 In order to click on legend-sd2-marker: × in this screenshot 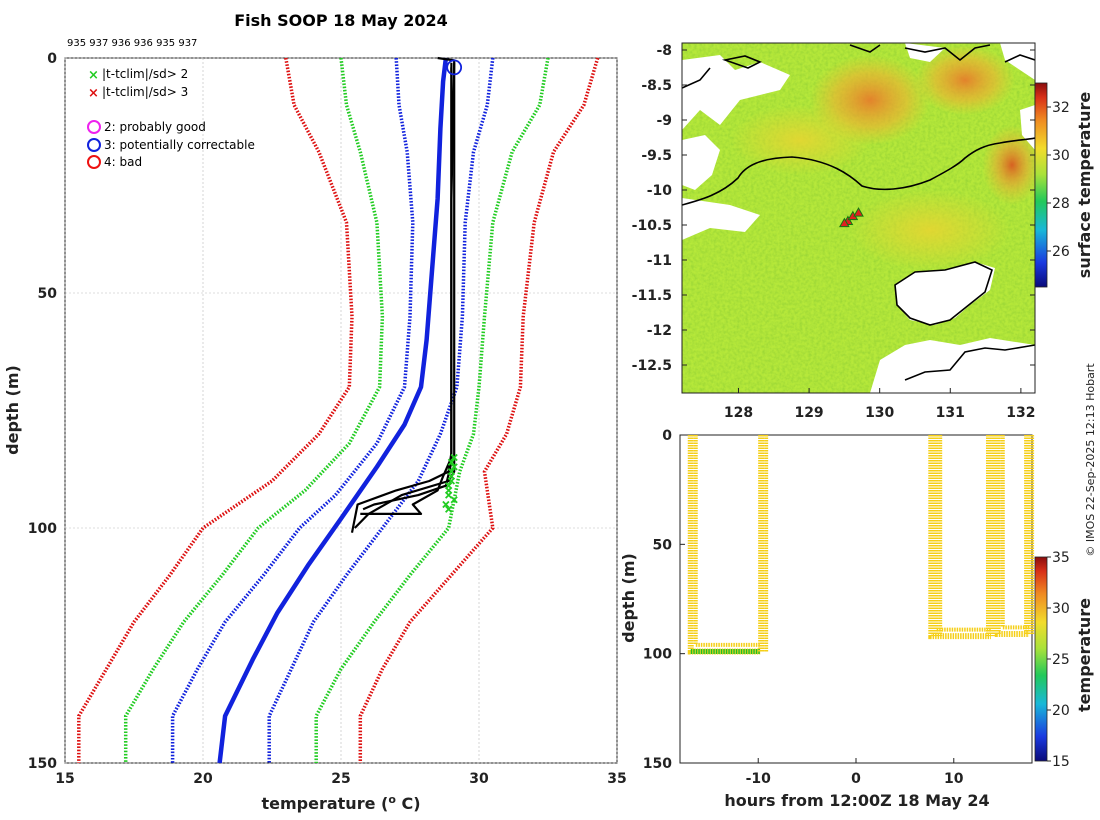, I will do `click(93, 75)`.